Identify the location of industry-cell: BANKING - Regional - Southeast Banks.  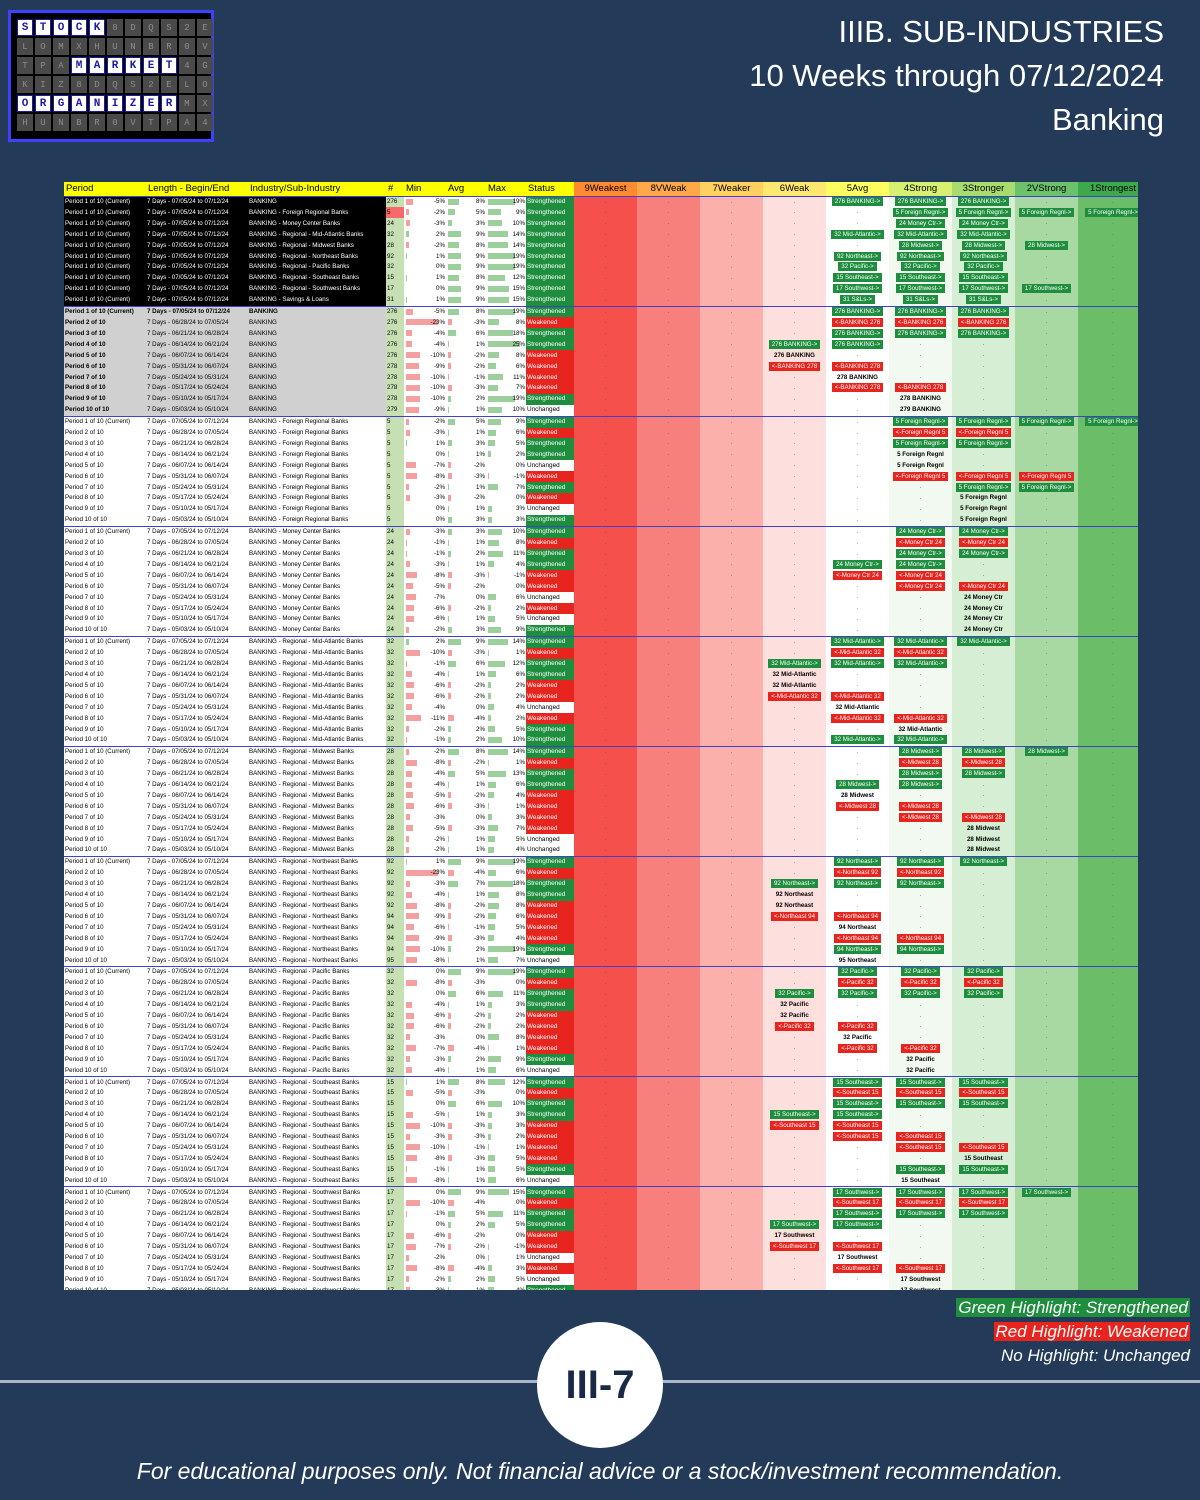
(304, 1115).